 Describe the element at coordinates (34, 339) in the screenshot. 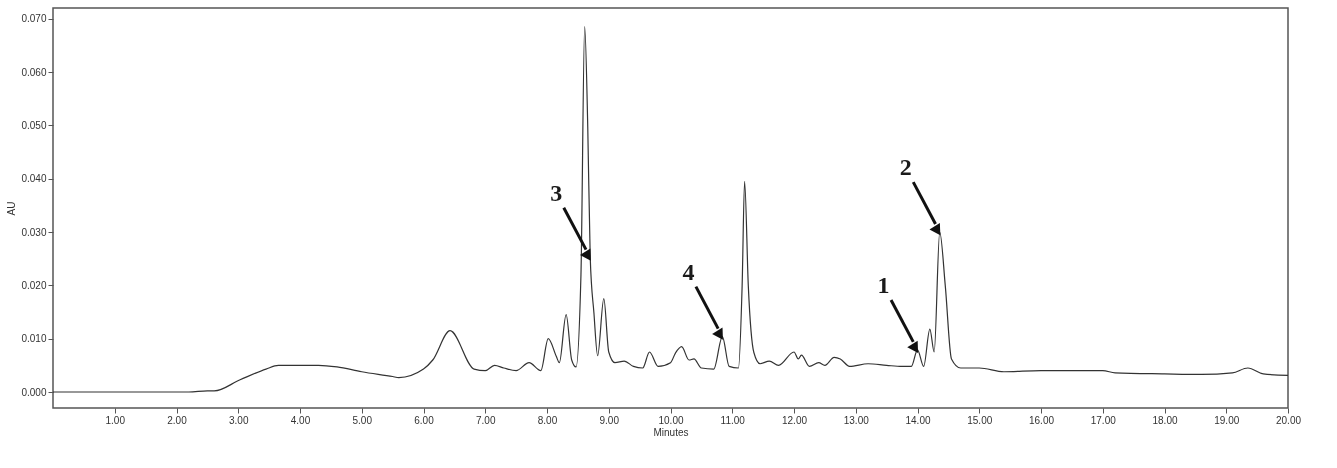

I see `y-tick-label: 0.010` at that location.